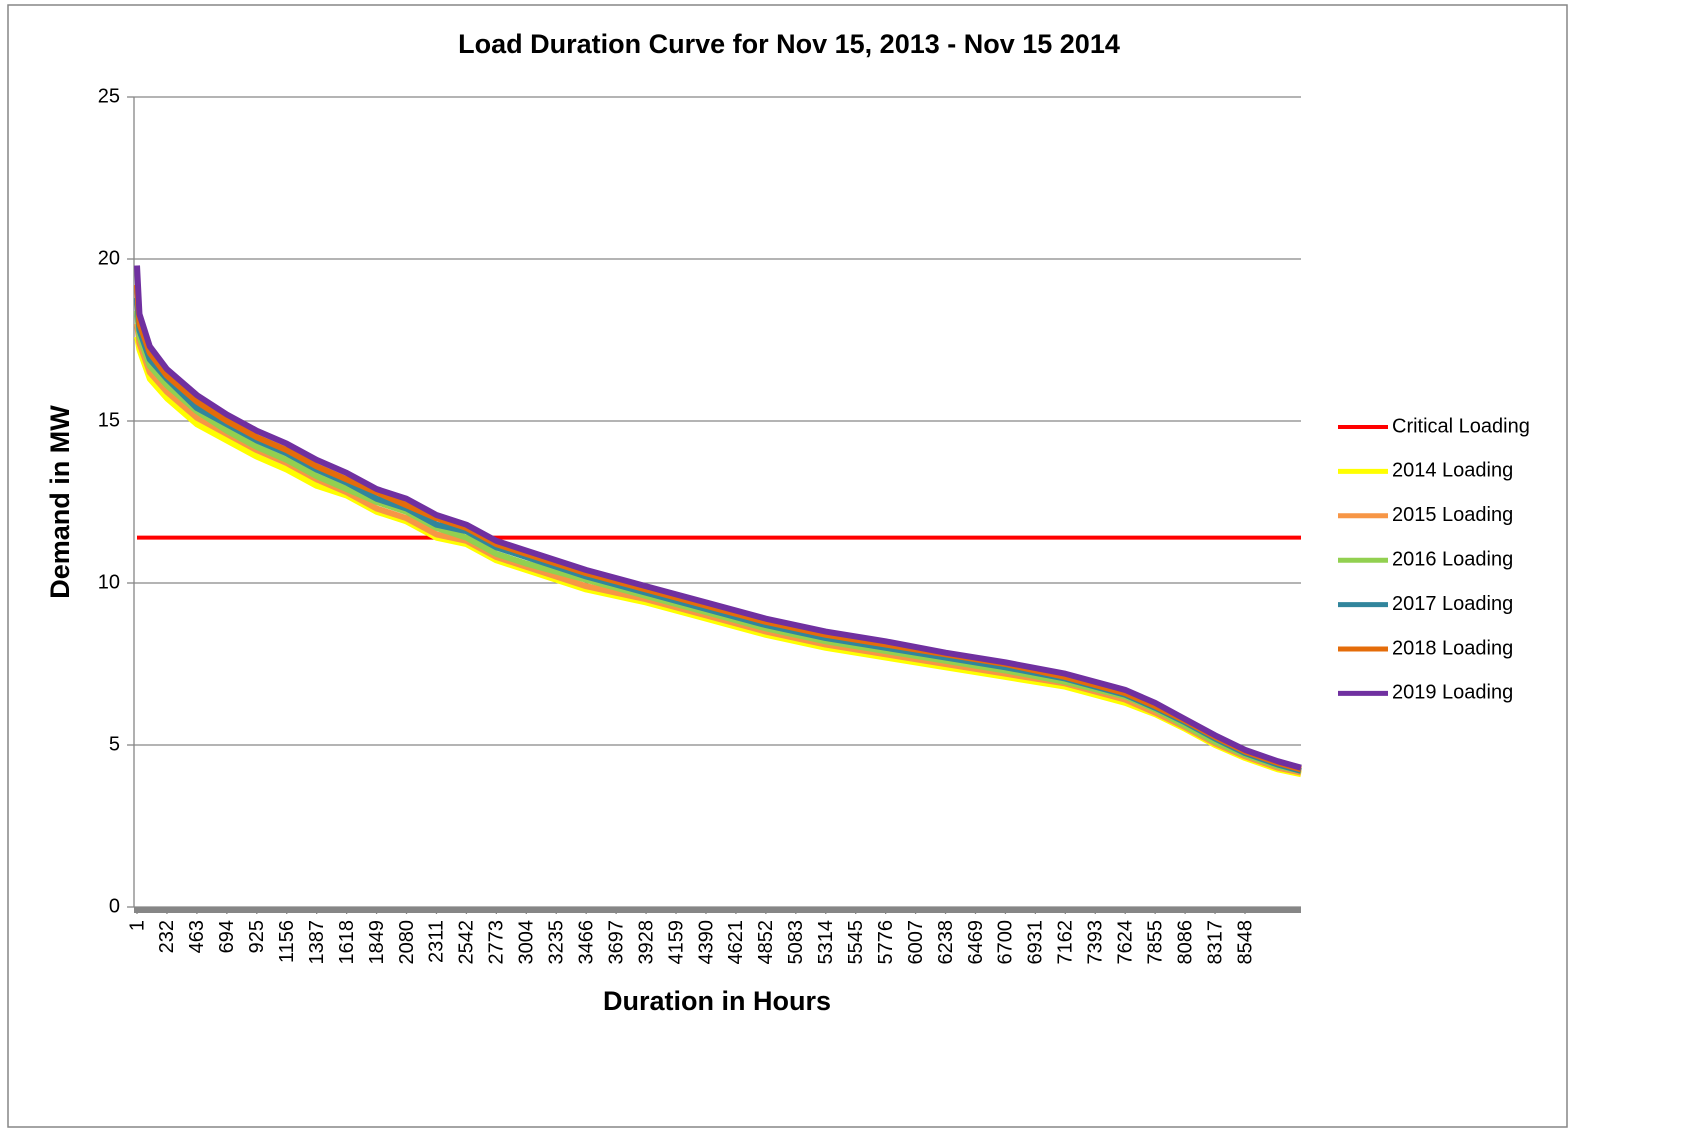 The height and width of the screenshot is (1136, 1699). Describe the element at coordinates (109, 420) in the screenshot. I see `y-tick-label: 15` at that location.